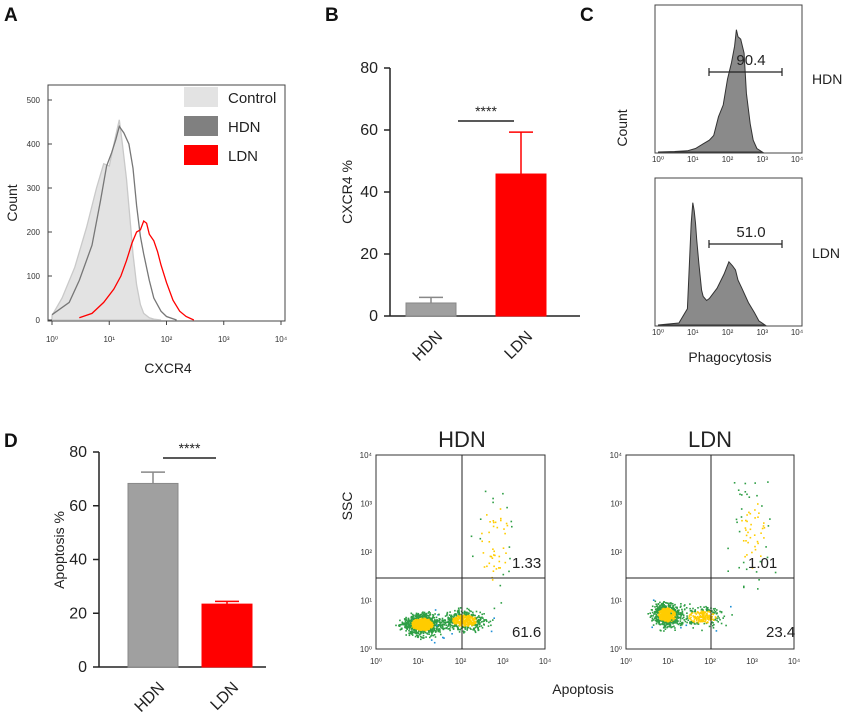 The width and height of the screenshot is (850, 715). What do you see at coordinates (243, 156) in the screenshot?
I see `legend-label-ldn: LDN` at bounding box center [243, 156].